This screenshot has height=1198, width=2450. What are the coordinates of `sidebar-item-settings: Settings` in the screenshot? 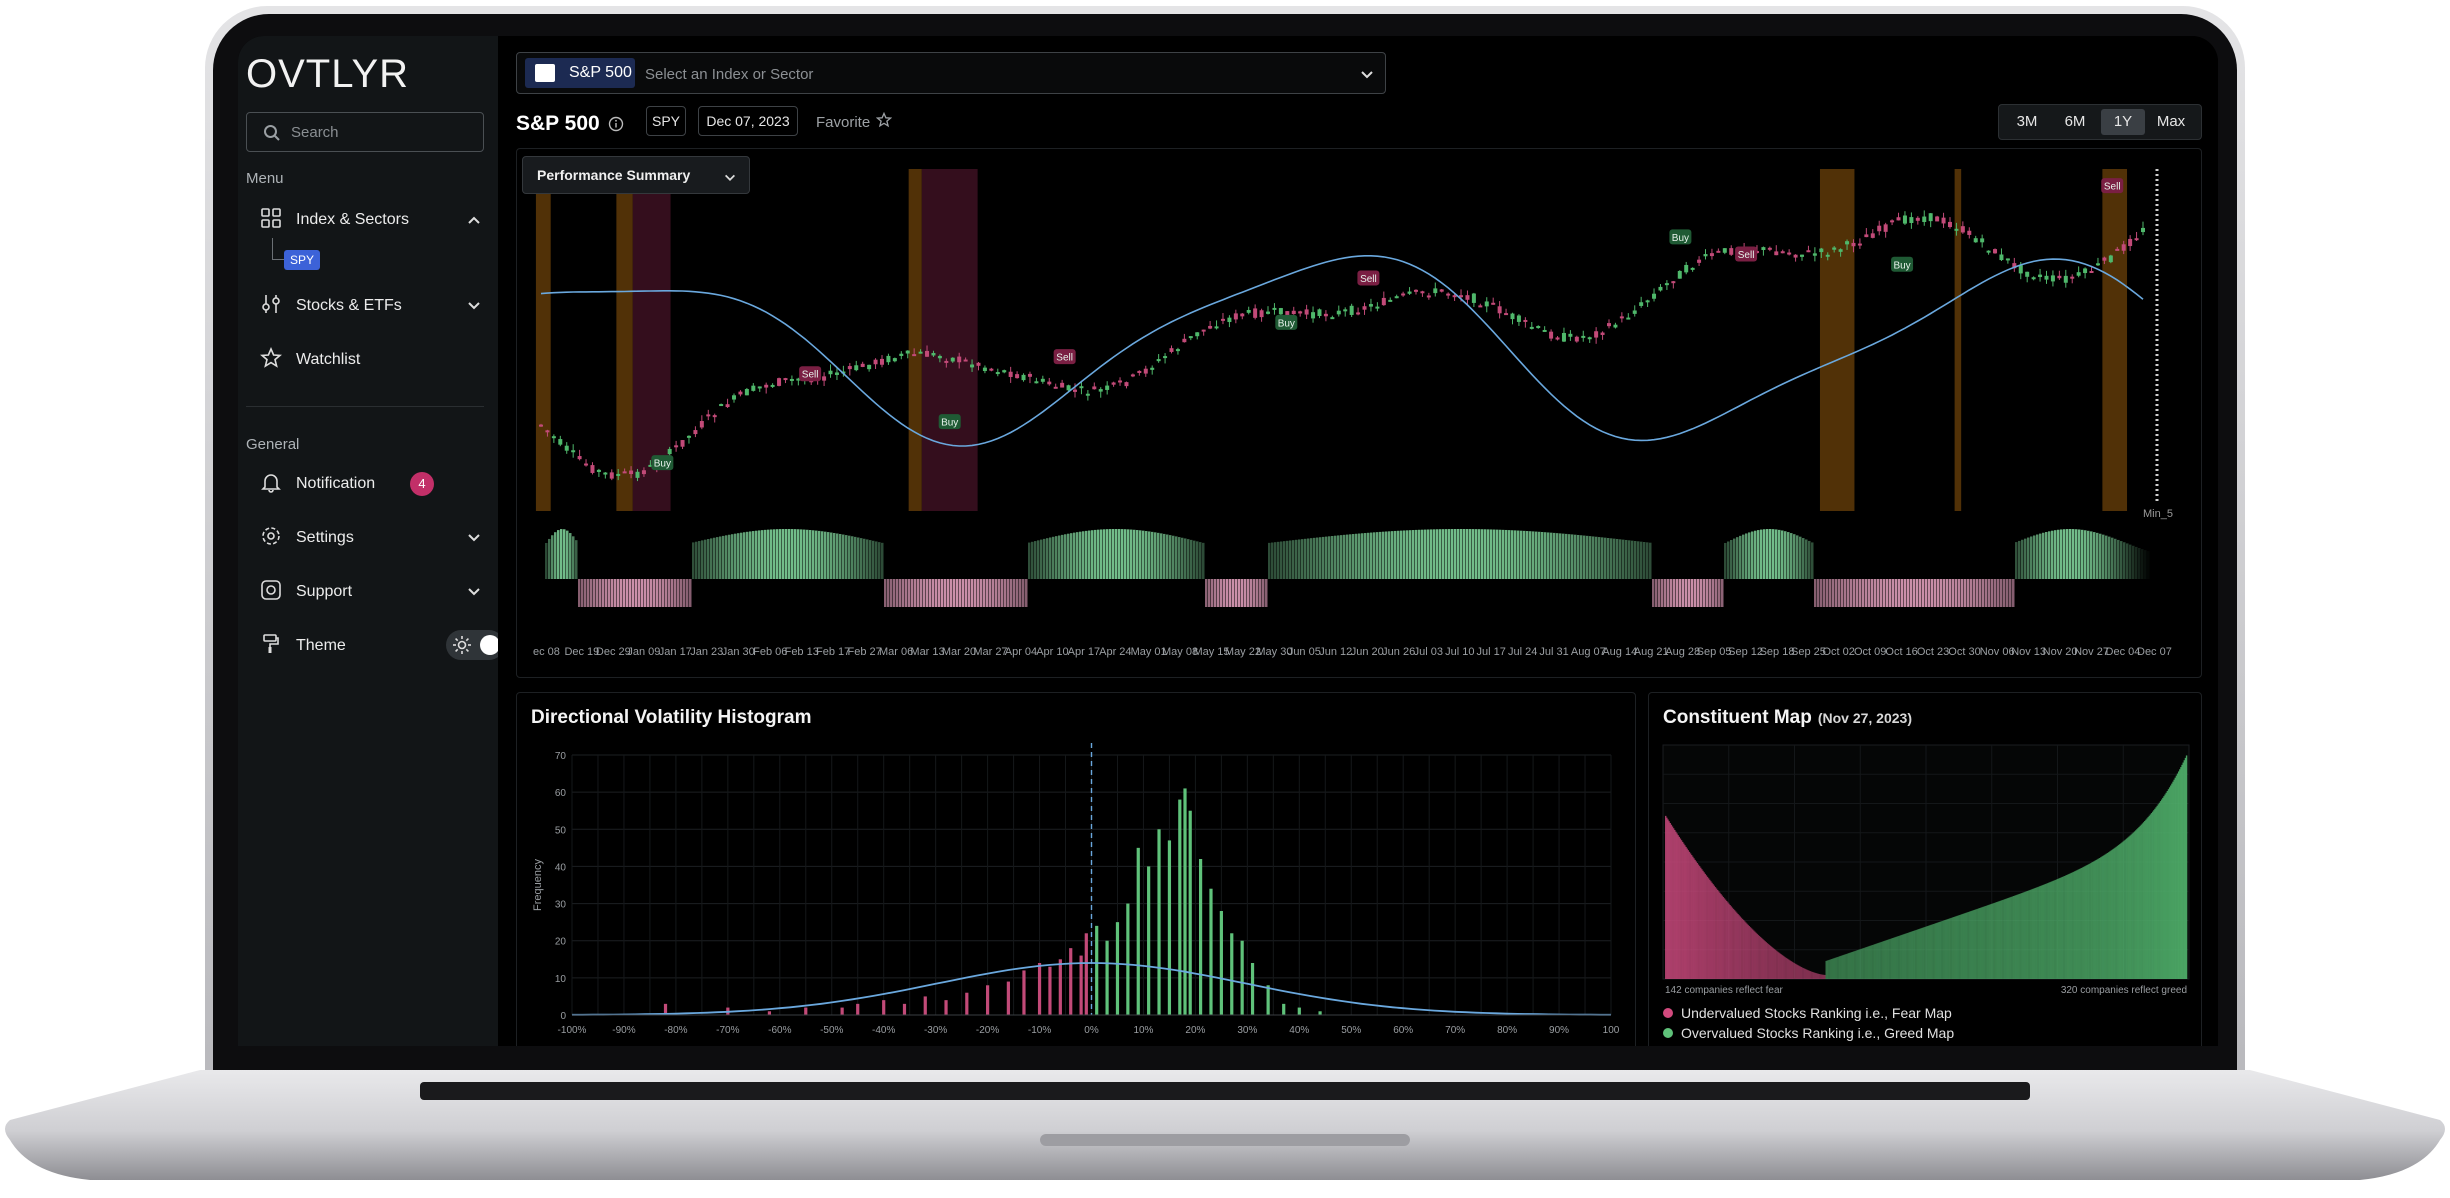 It's located at (371, 538).